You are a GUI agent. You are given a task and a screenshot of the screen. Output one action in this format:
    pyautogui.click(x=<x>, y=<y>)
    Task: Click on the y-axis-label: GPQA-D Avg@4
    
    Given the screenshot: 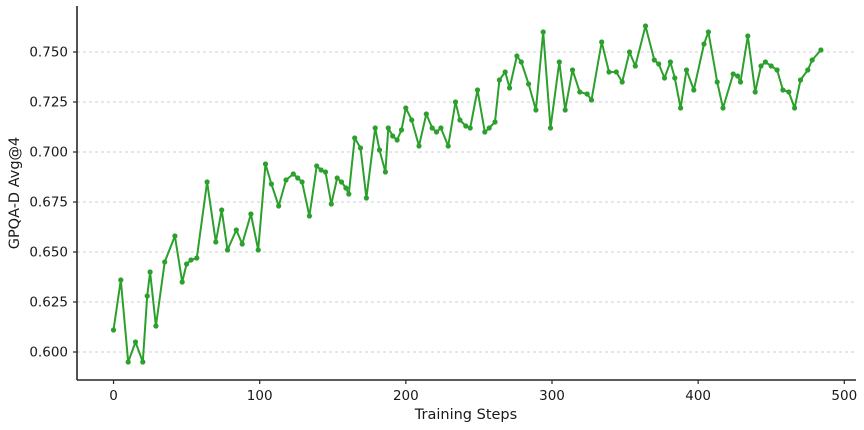 What is the action you would take?
    pyautogui.click(x=15, y=193)
    